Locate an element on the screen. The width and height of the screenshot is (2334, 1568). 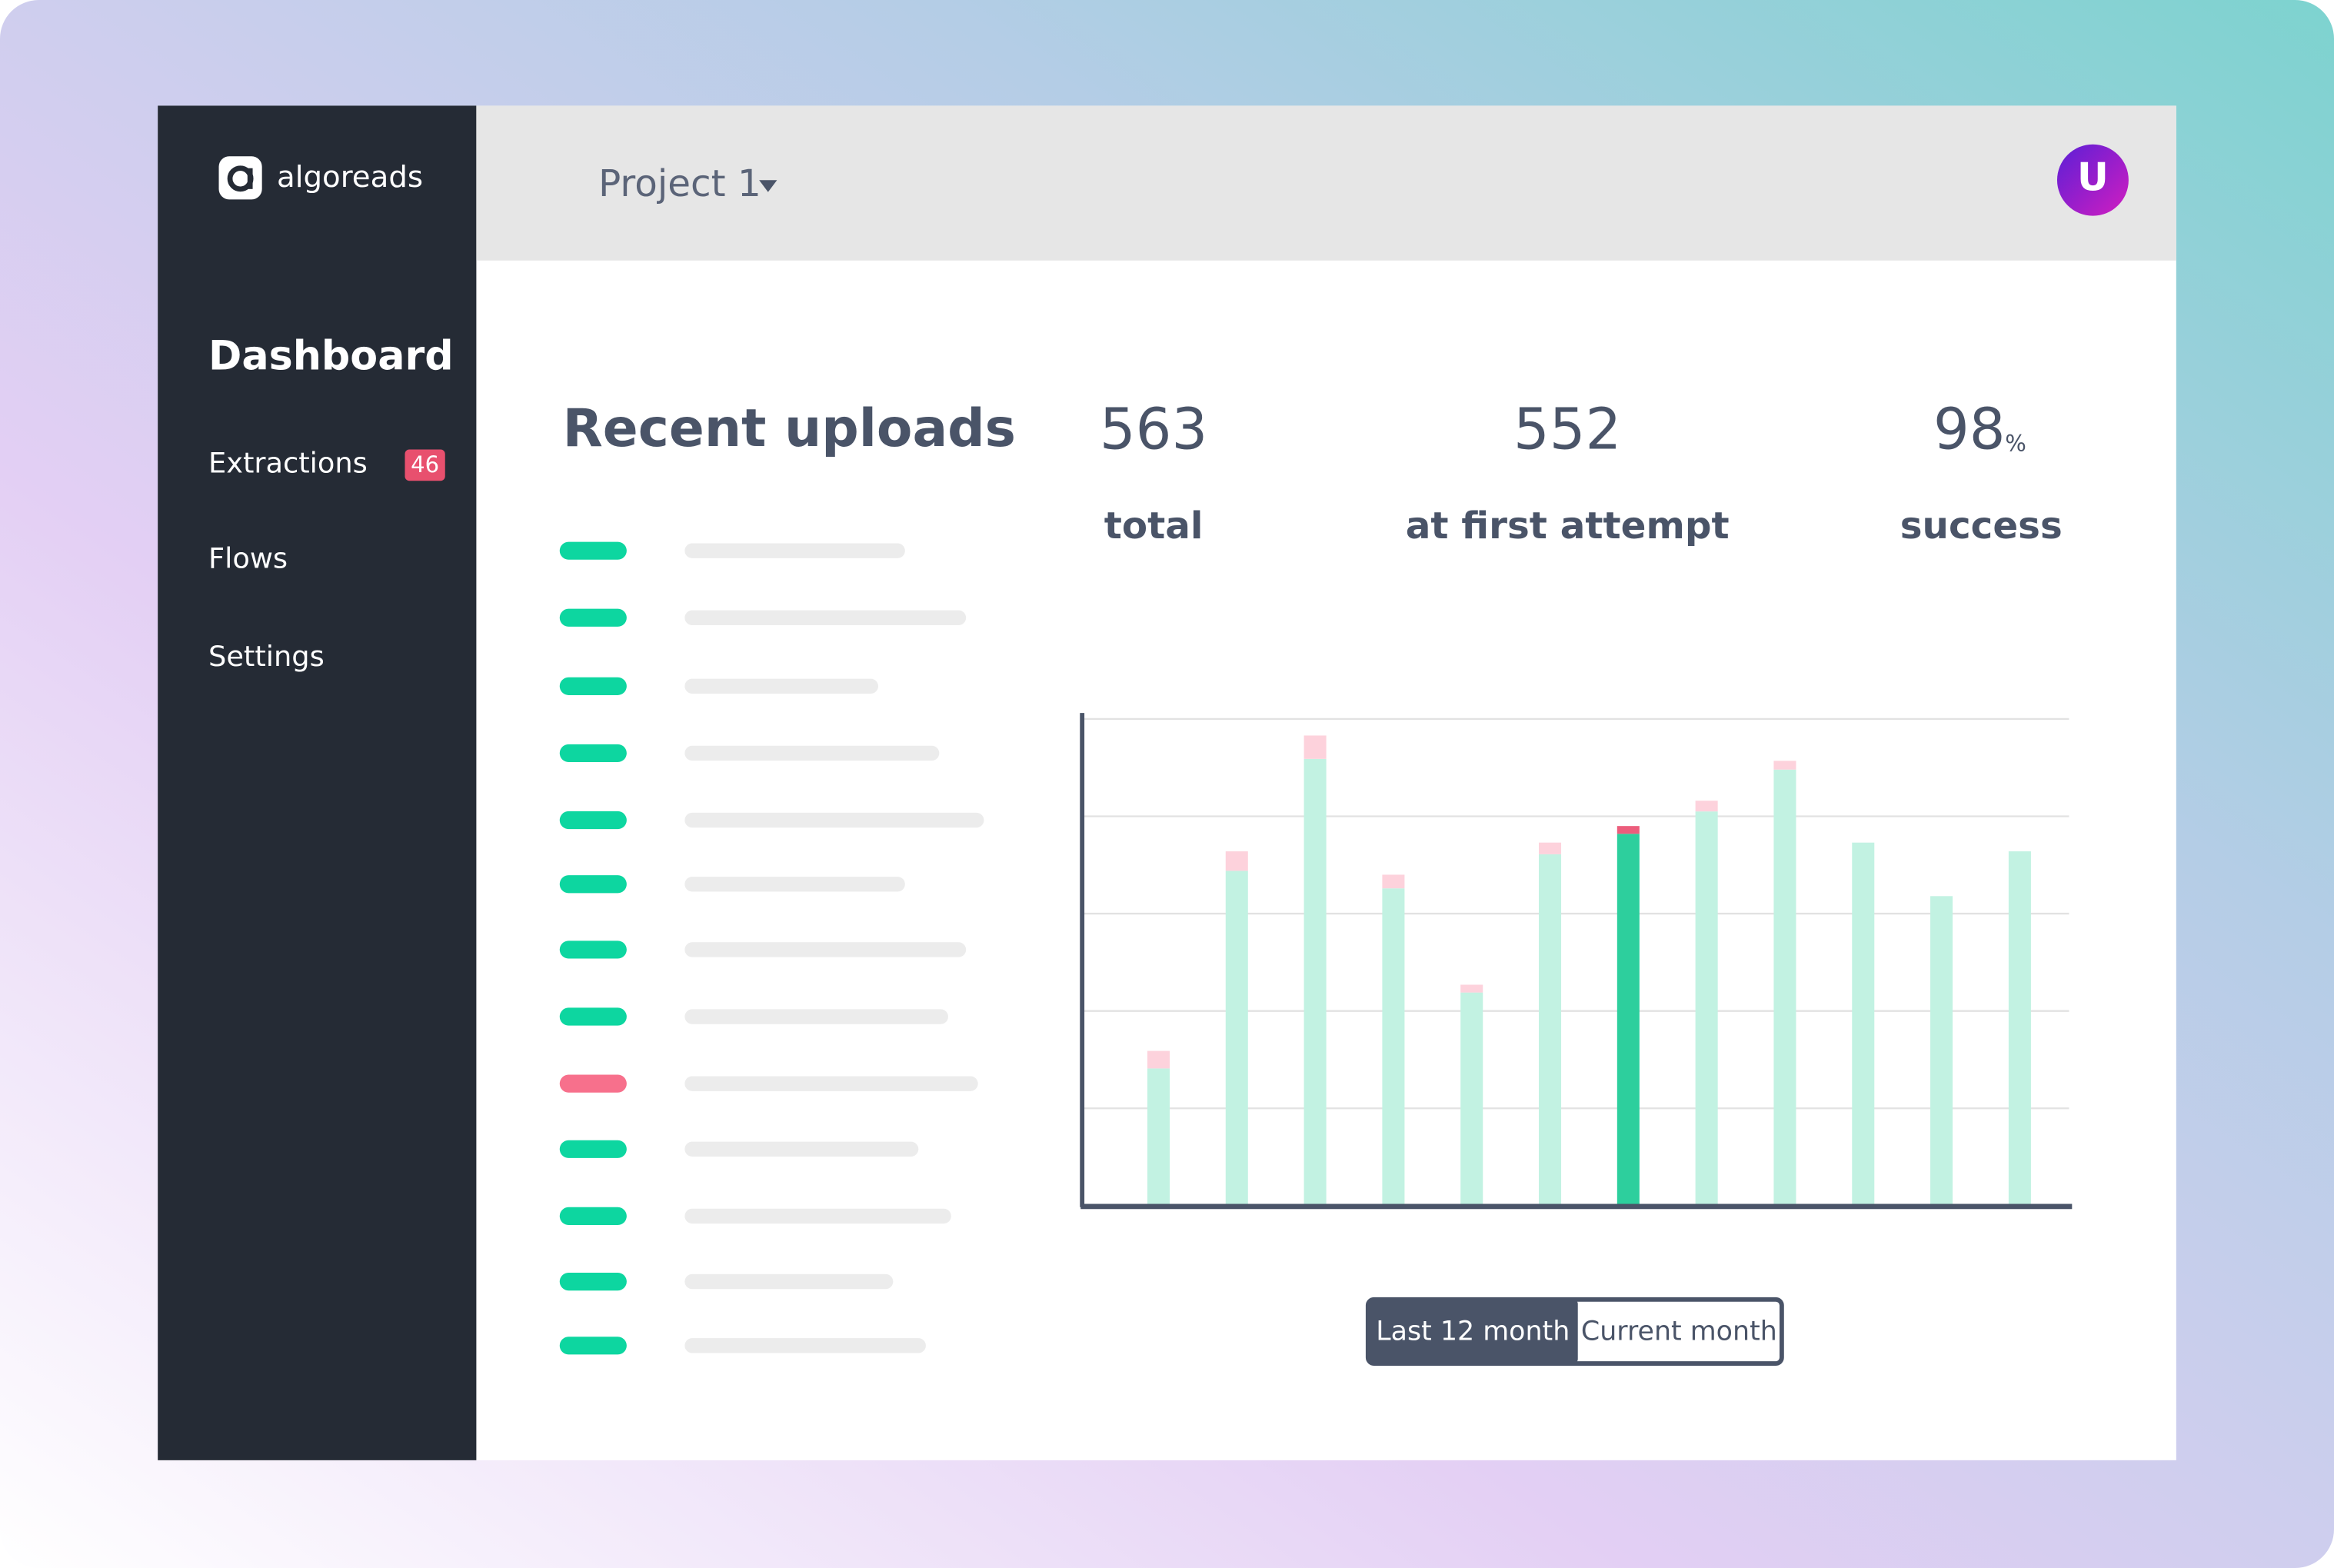
dropdown-arrow is located at coordinates (768, 186).